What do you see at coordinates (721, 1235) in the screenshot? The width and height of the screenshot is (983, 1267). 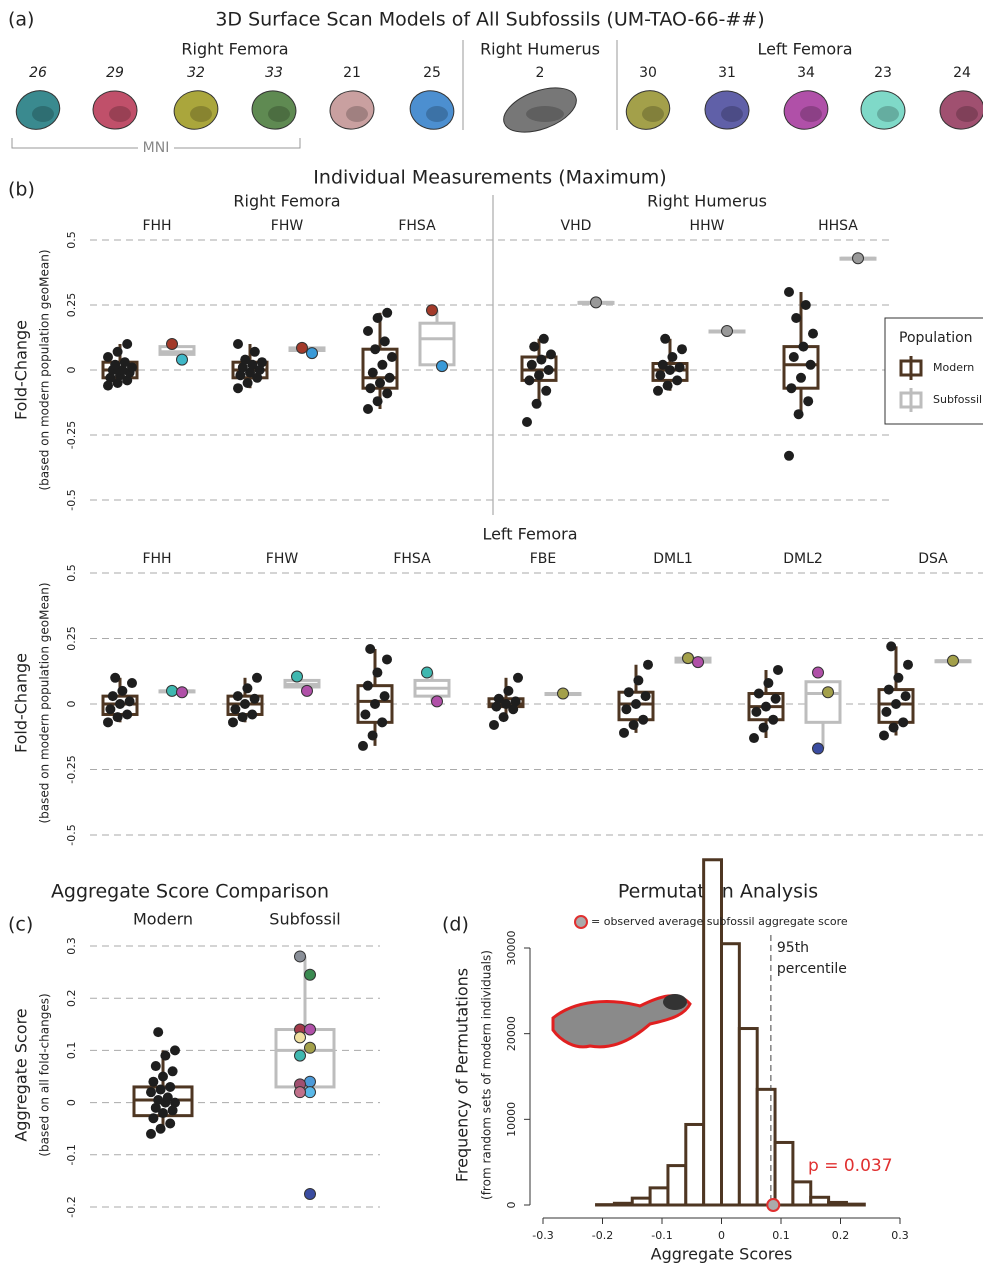 I see `x-tick-label: 0` at bounding box center [721, 1235].